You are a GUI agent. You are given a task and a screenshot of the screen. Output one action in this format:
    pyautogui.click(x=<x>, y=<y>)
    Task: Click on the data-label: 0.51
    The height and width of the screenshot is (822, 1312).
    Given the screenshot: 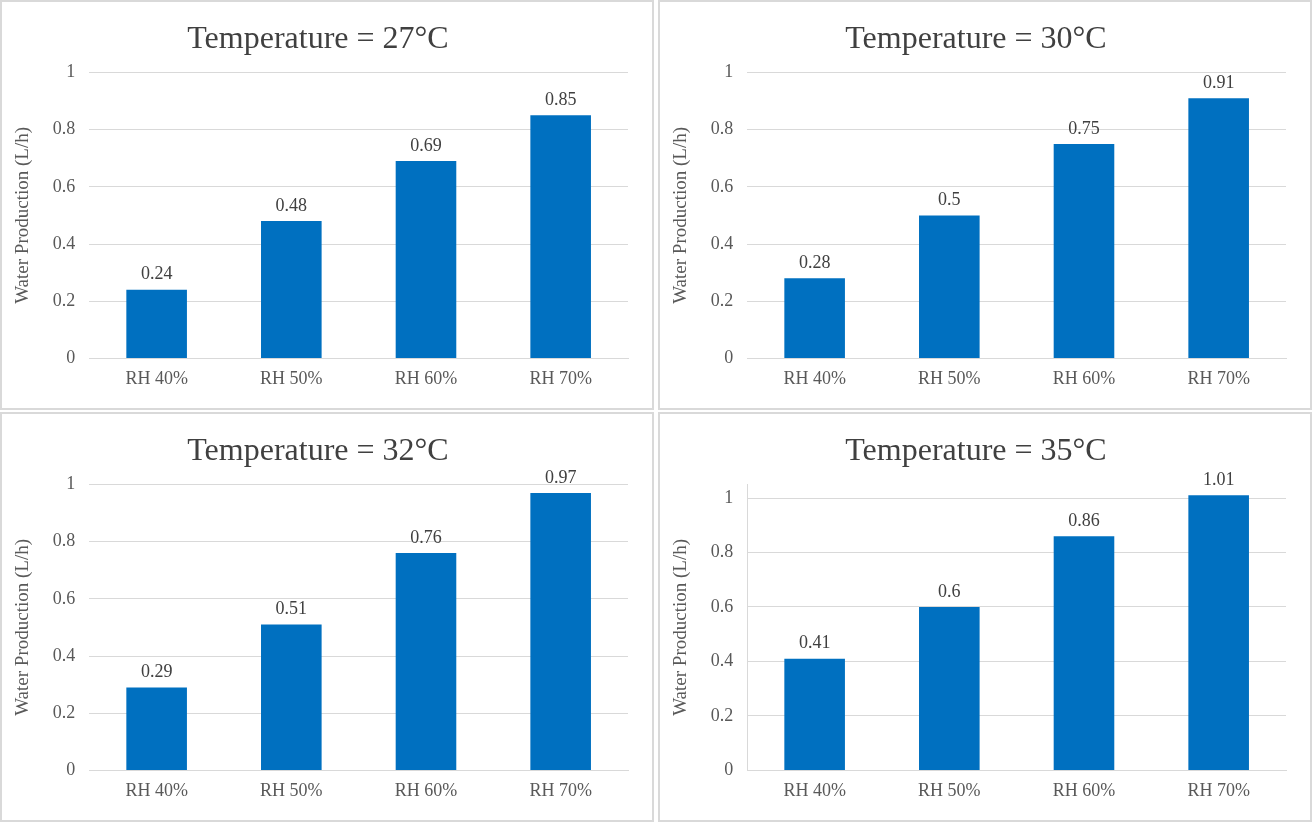 What is the action you would take?
    pyautogui.click(x=291, y=608)
    